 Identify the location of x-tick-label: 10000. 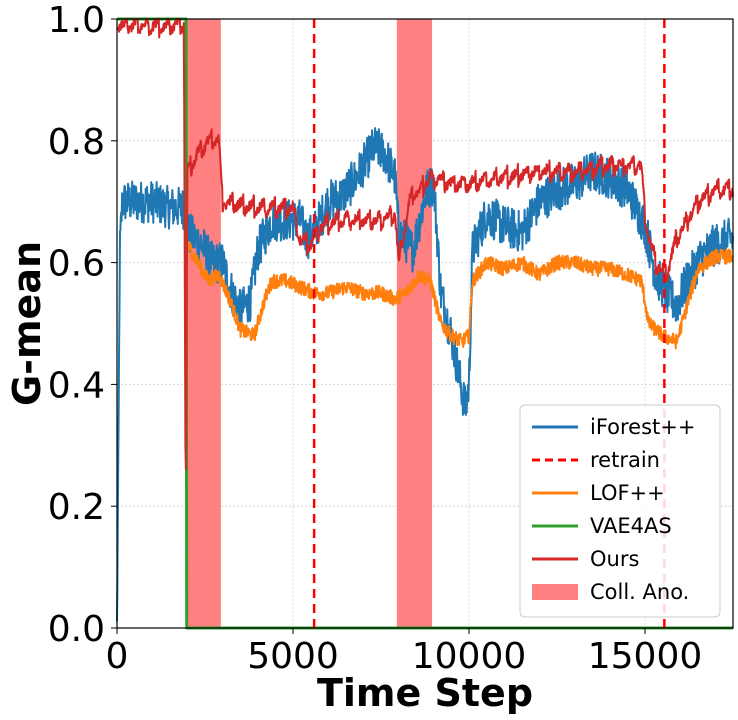
(469, 656).